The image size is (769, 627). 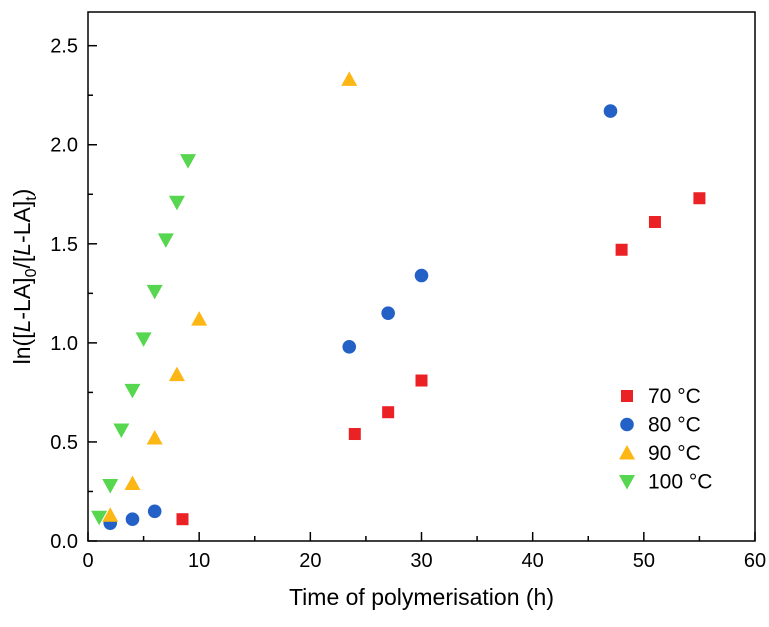 What do you see at coordinates (64, 542) in the screenshot?
I see `y-tick-label: 0.0` at bounding box center [64, 542].